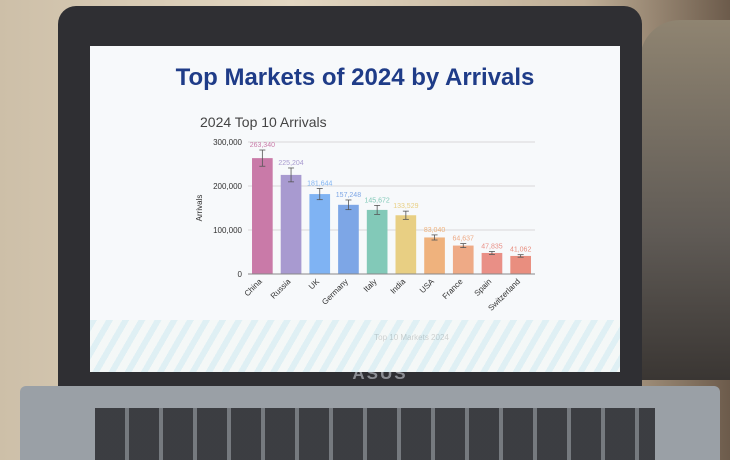 Image resolution: width=730 pixels, height=460 pixels. What do you see at coordinates (281, 289) in the screenshot?
I see `x-tick-label: Russia` at bounding box center [281, 289].